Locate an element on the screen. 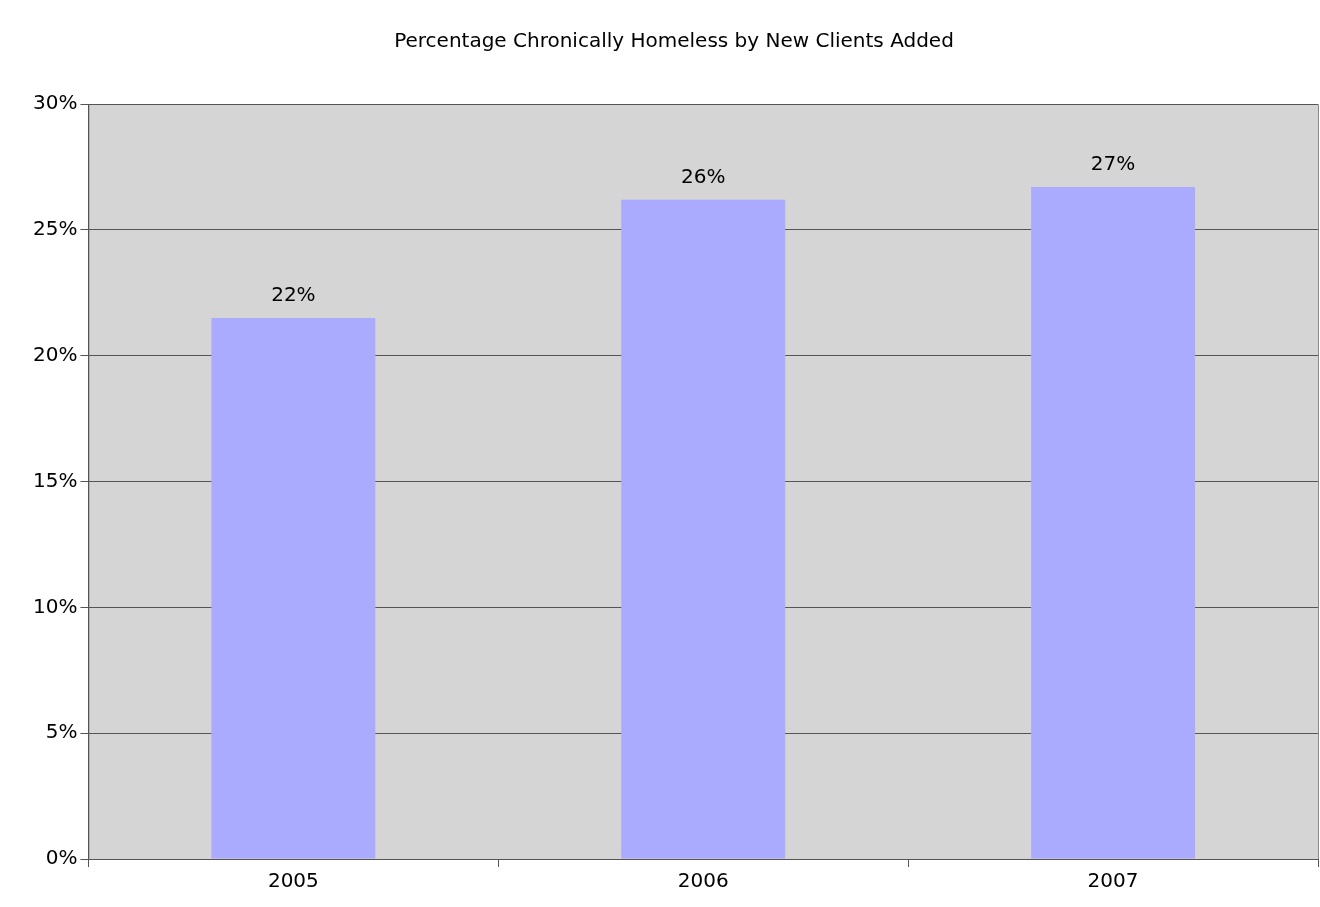  data-label: 22% is located at coordinates (293, 294).